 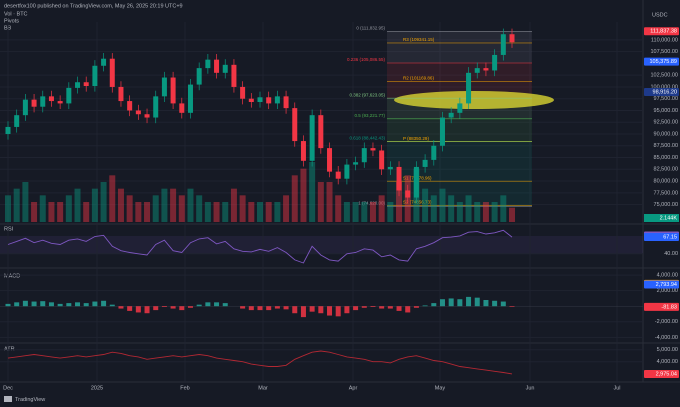 What do you see at coordinates (666, 182) in the screenshot?
I see `y-tick-label: 80,000.00` at bounding box center [666, 182].